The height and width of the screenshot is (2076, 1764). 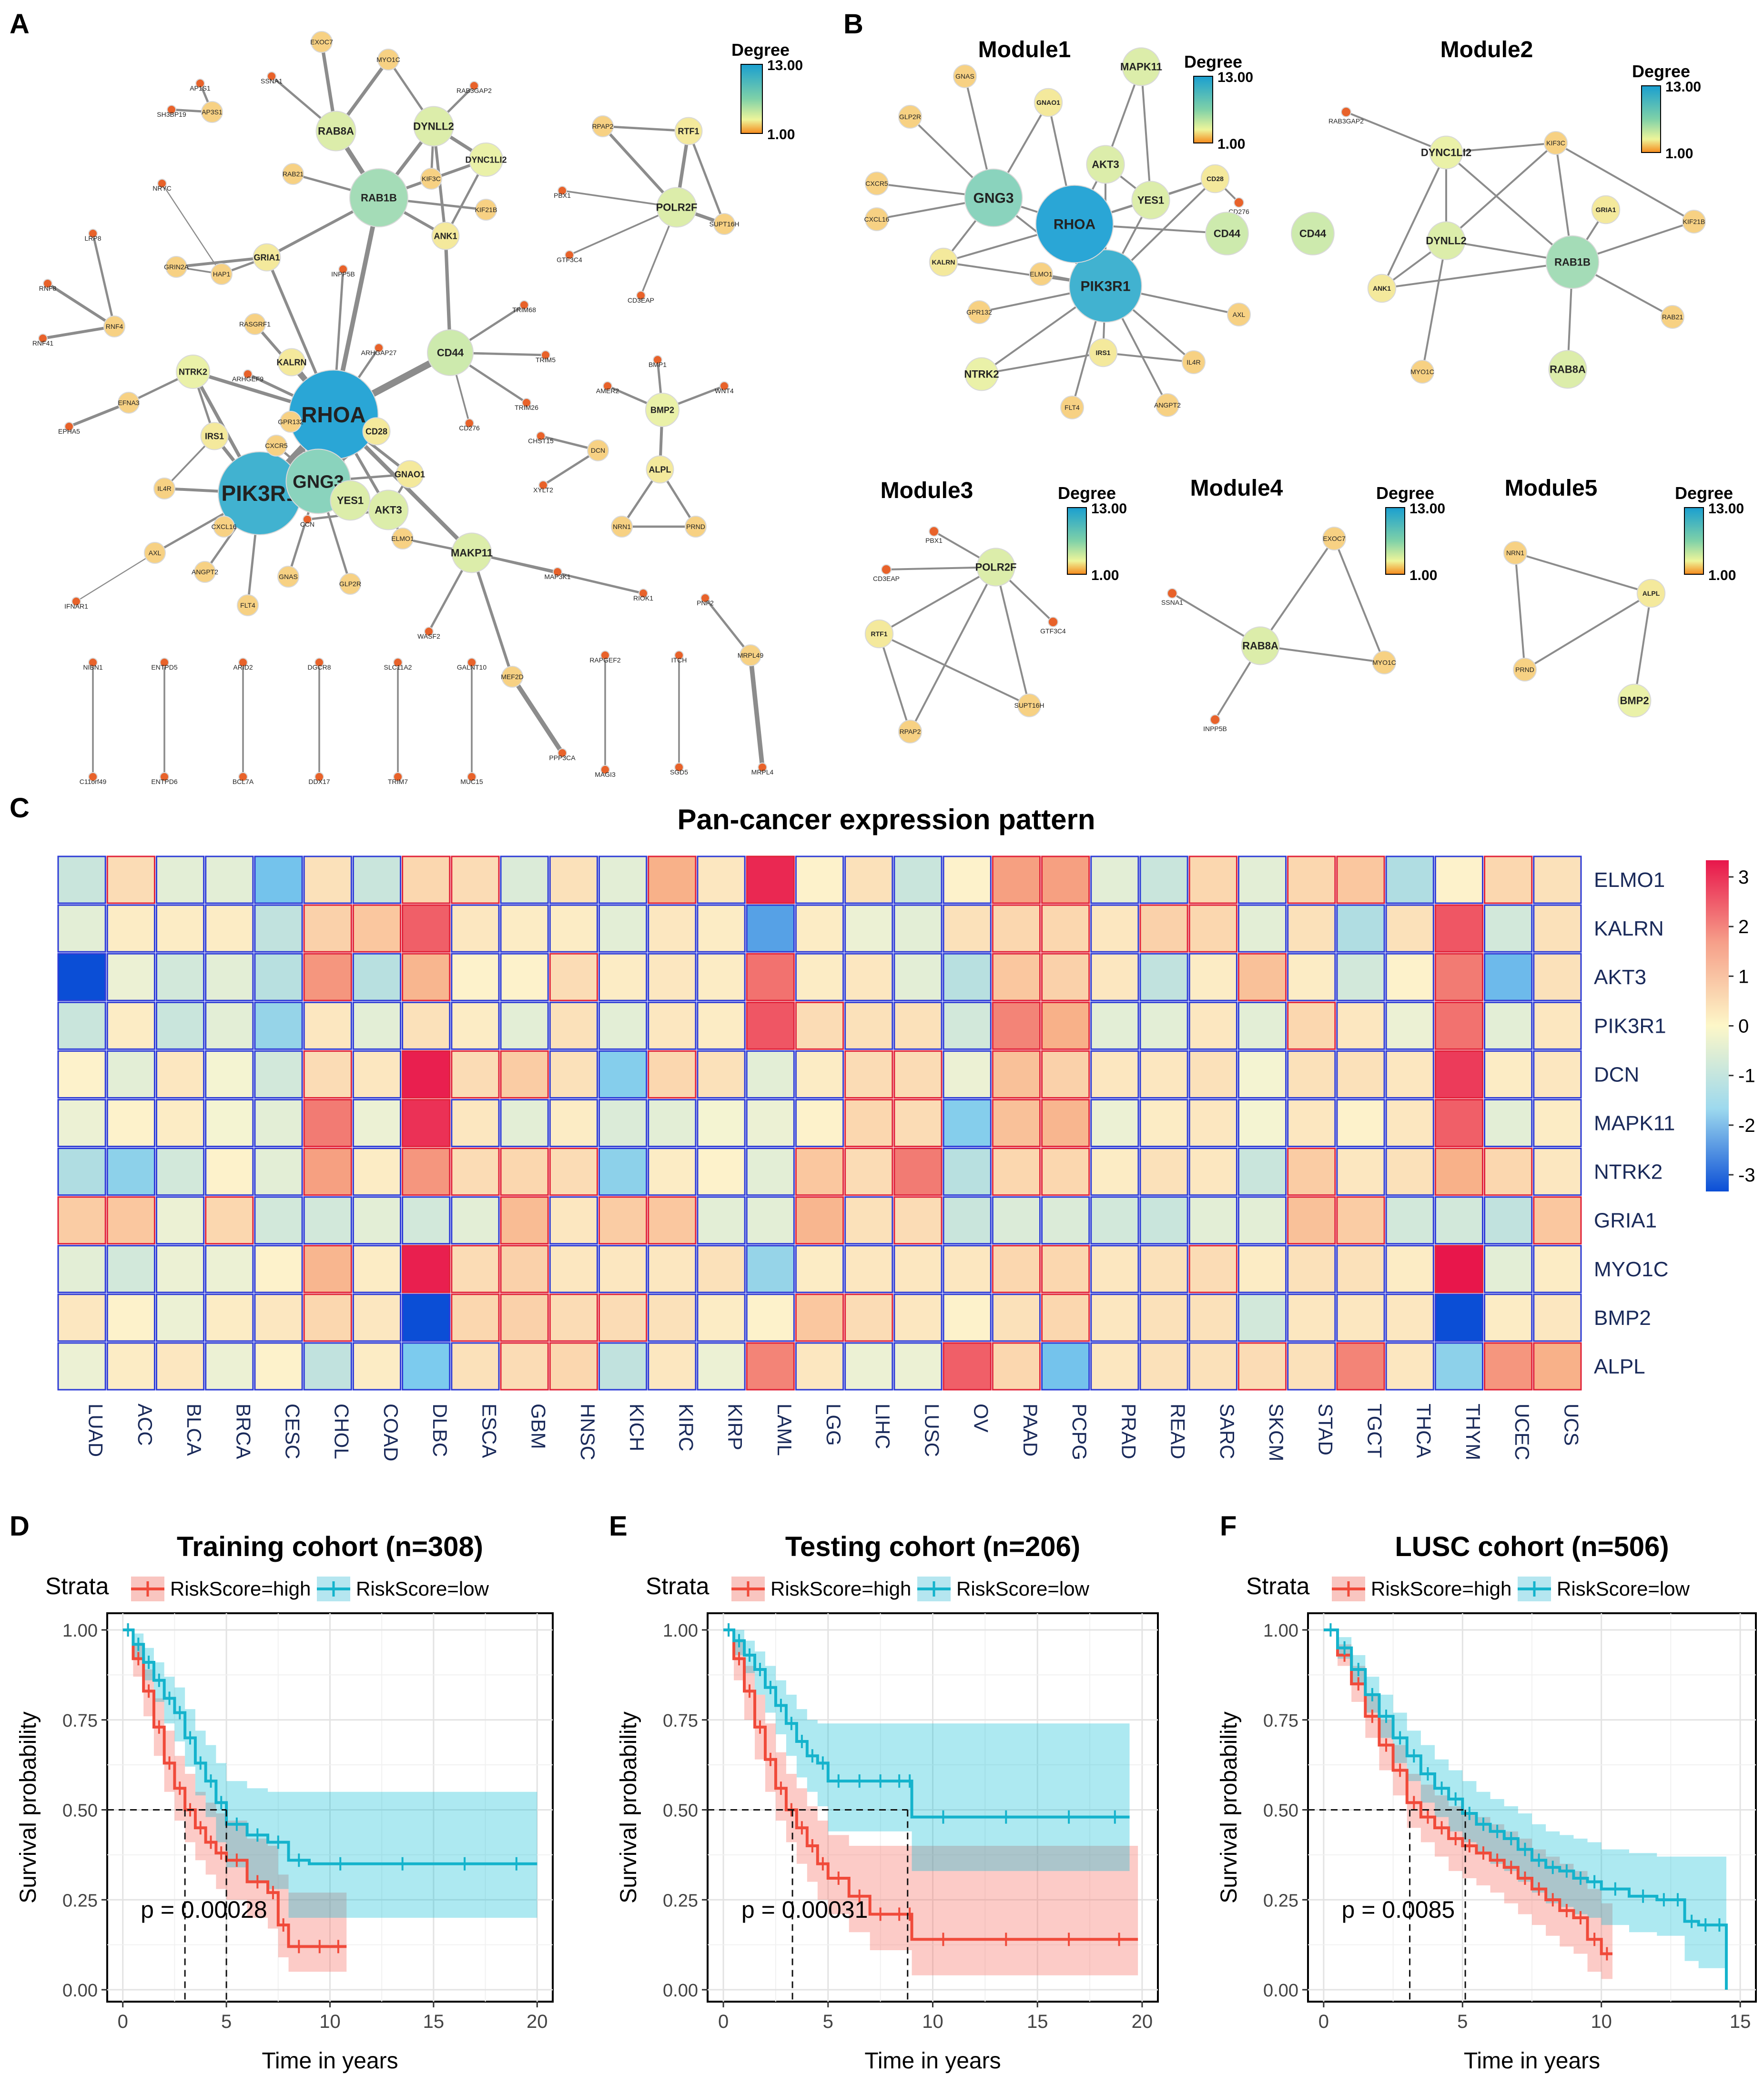 I want to click on network-label-rab3gap2: RAB3GAP2, so click(x=474, y=90).